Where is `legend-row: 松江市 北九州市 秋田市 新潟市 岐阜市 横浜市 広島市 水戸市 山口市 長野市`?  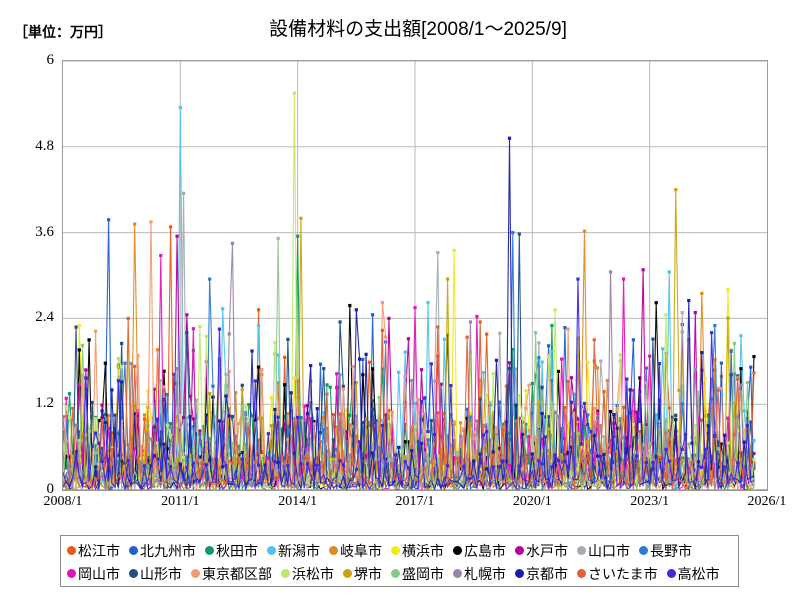 legend-row: 松江市 北九州市 秋田市 新潟市 岐阜市 横浜市 広島市 水戸市 山口市 長野市 is located at coordinates (402, 550).